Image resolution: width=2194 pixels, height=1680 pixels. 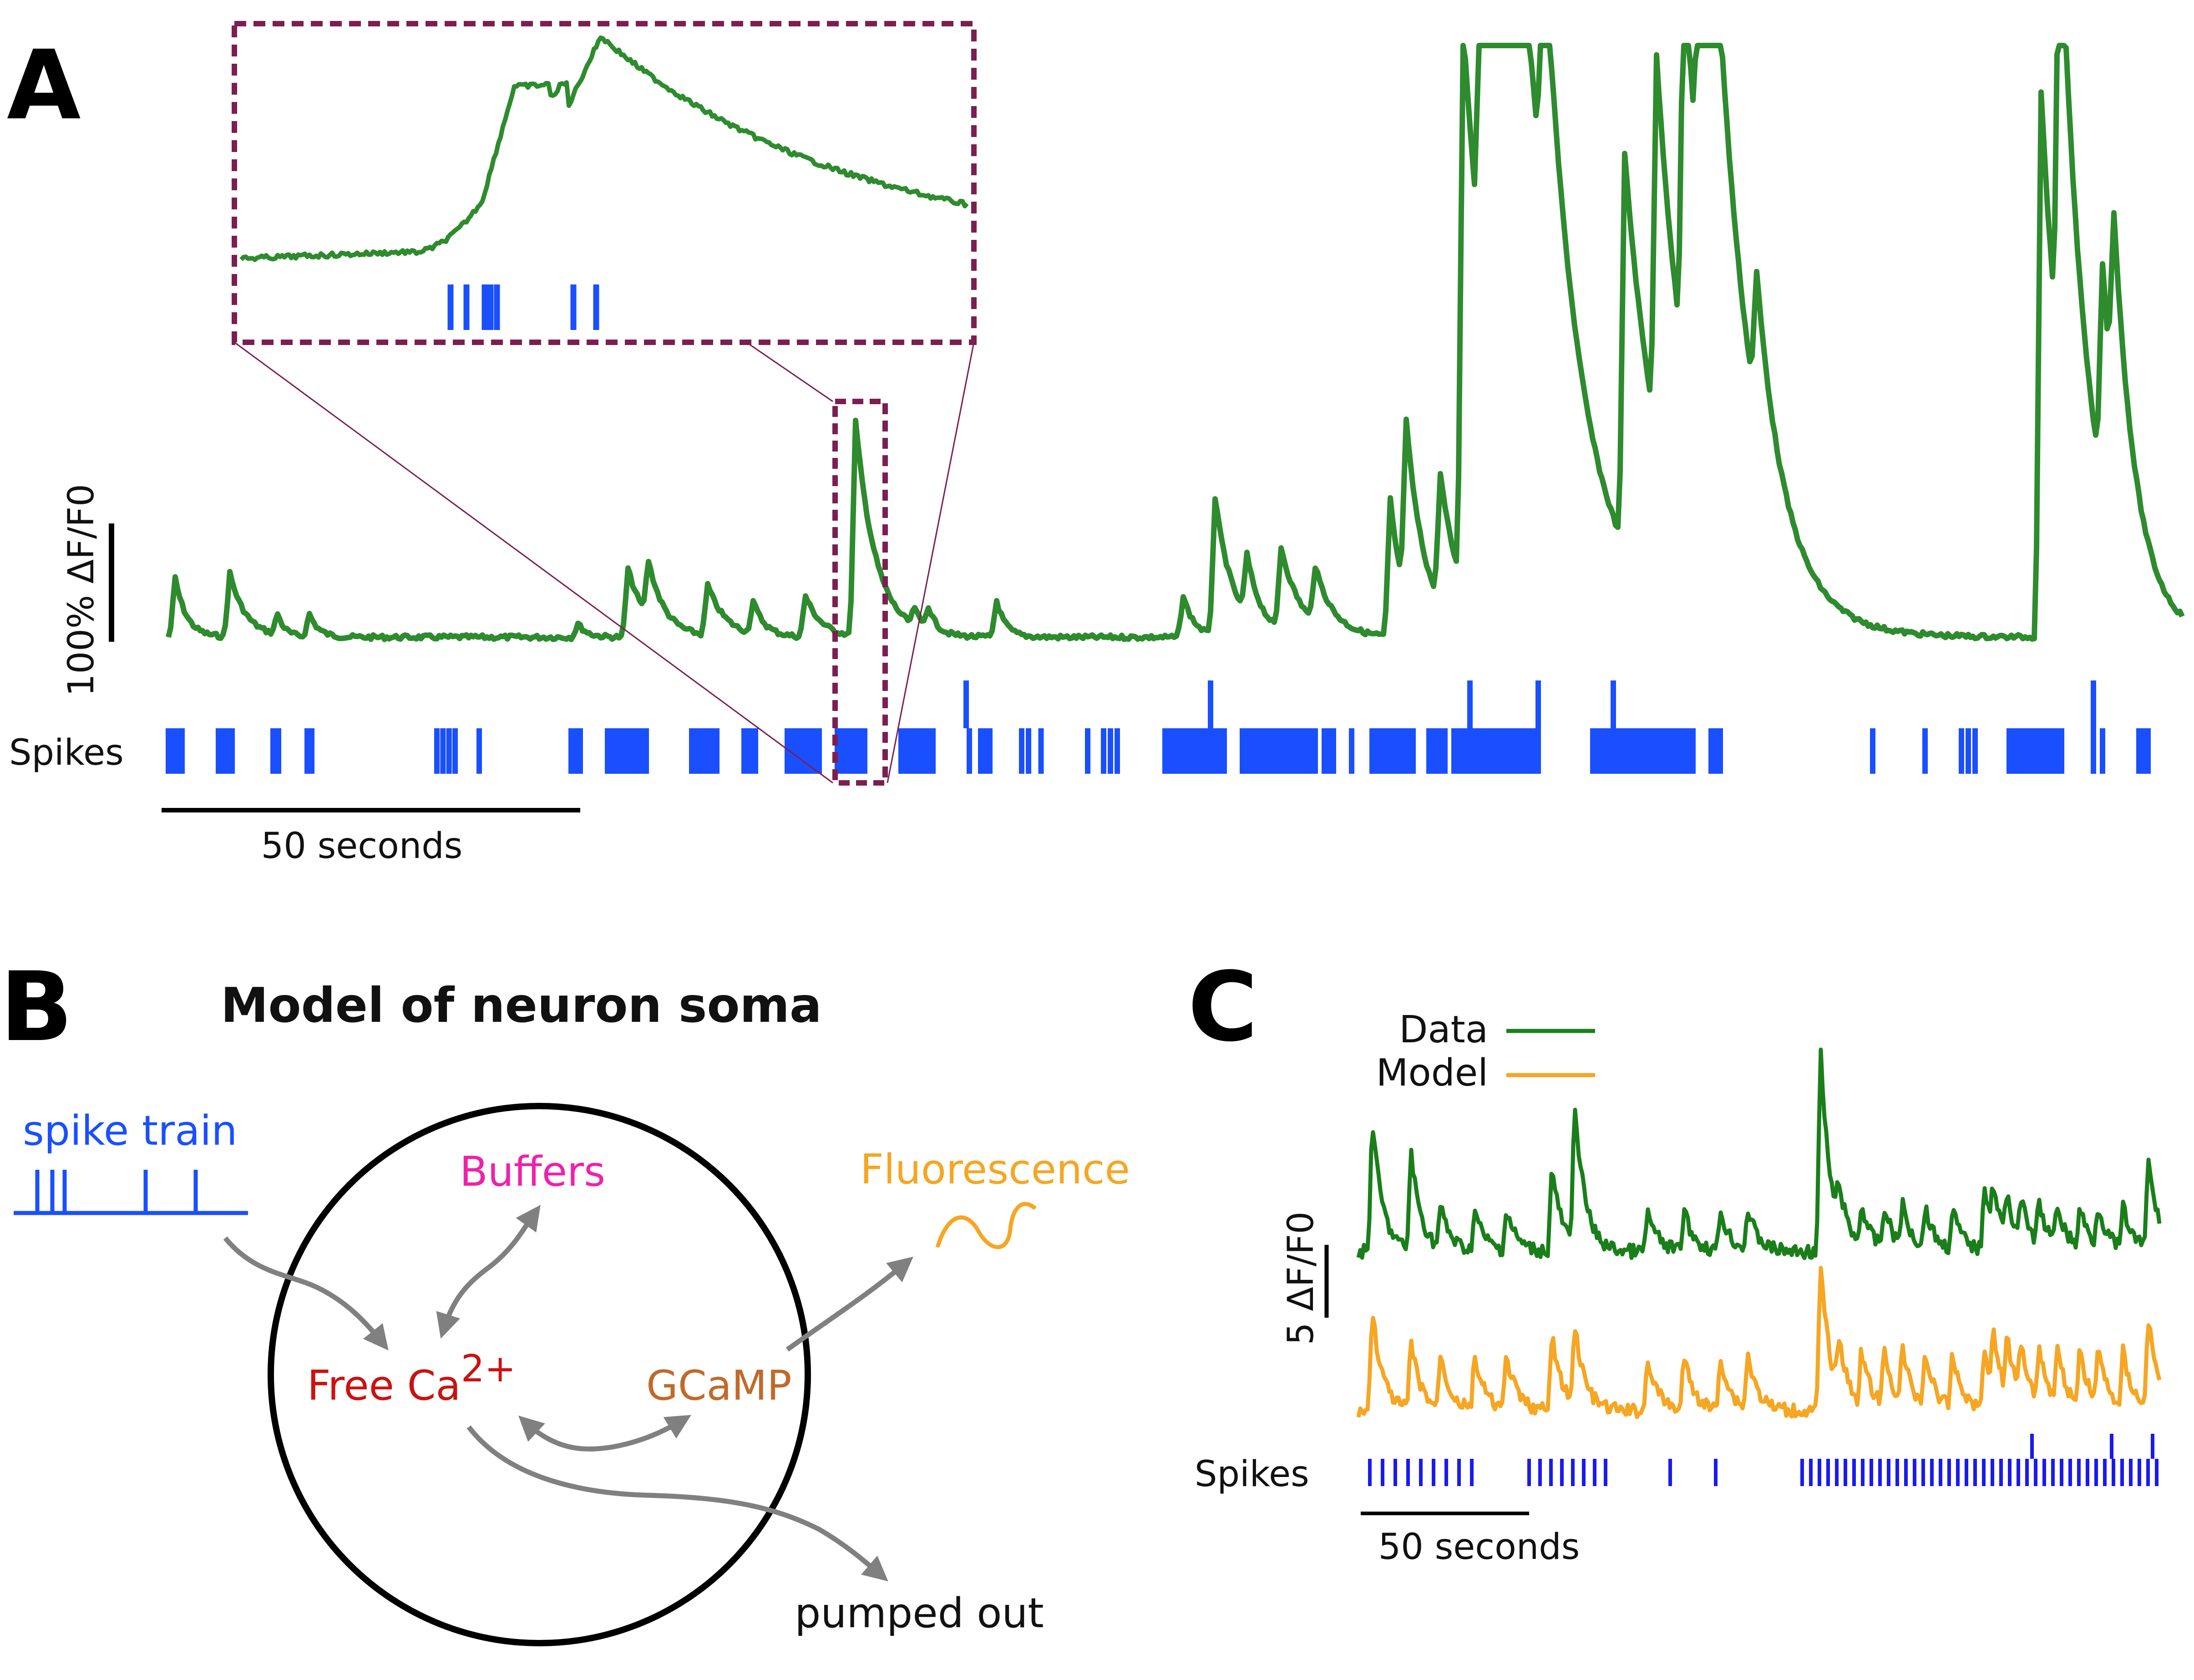 I want to click on neuron-soma-circle, so click(x=539, y=1374).